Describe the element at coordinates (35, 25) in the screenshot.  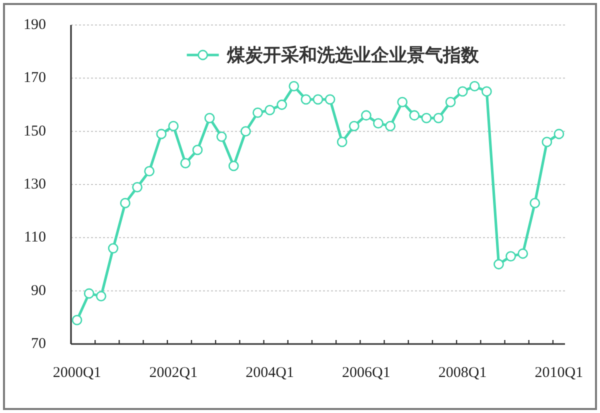
I see `y-tick-label: 190` at that location.